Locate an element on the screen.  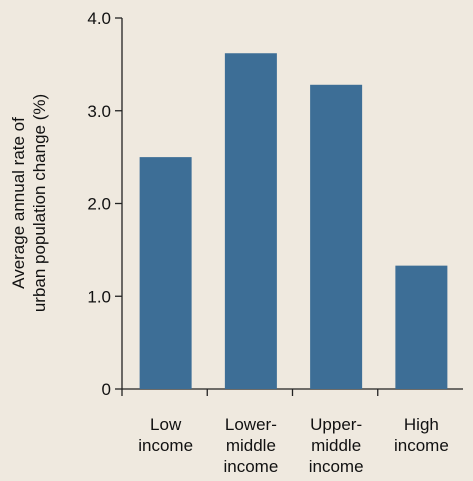
x-category-label: Low income is located at coordinates (165, 435).